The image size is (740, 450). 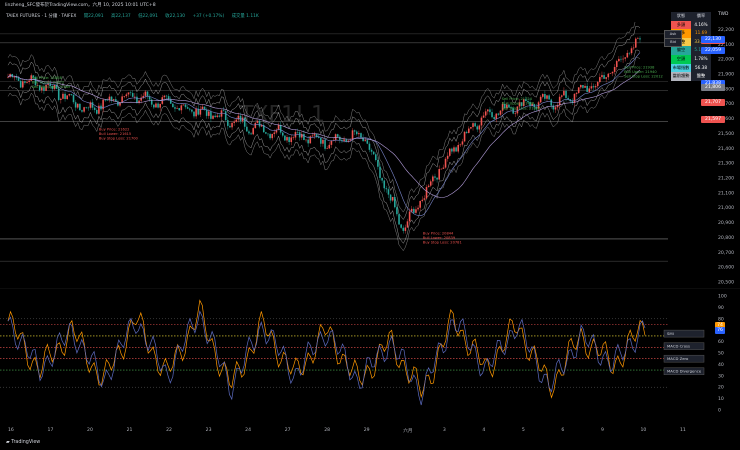 I want to click on time-axis: 16 17 20 21 22 23 24 27 28 29 六月 3 4 5 6 9 10 11, so click(x=370, y=433).